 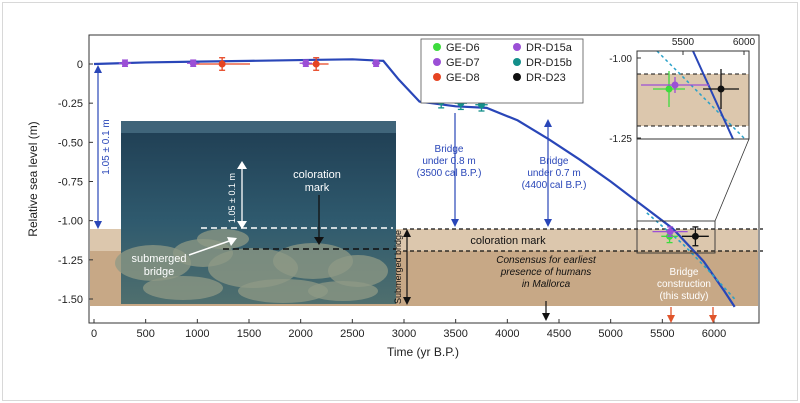 What do you see at coordinates (713, 95) in the screenshot?
I see `inset-curve` at bounding box center [713, 95].